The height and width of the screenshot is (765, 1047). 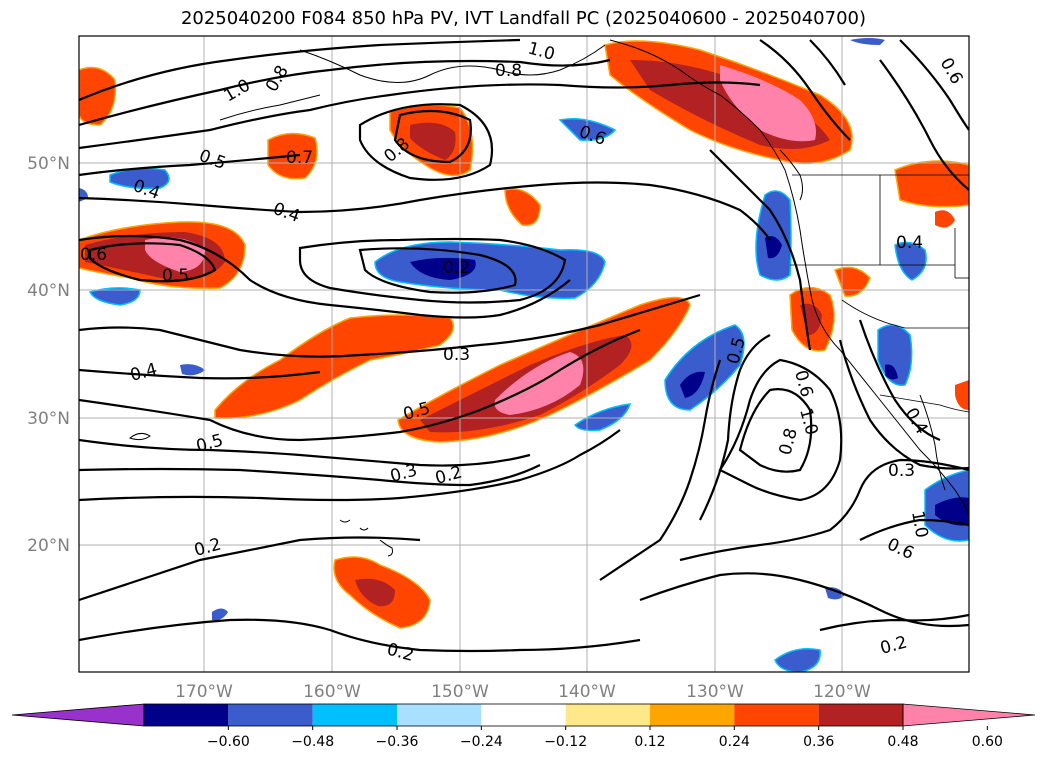 I want to click on colorbar-tick-label: −0.48, so click(x=312, y=742).